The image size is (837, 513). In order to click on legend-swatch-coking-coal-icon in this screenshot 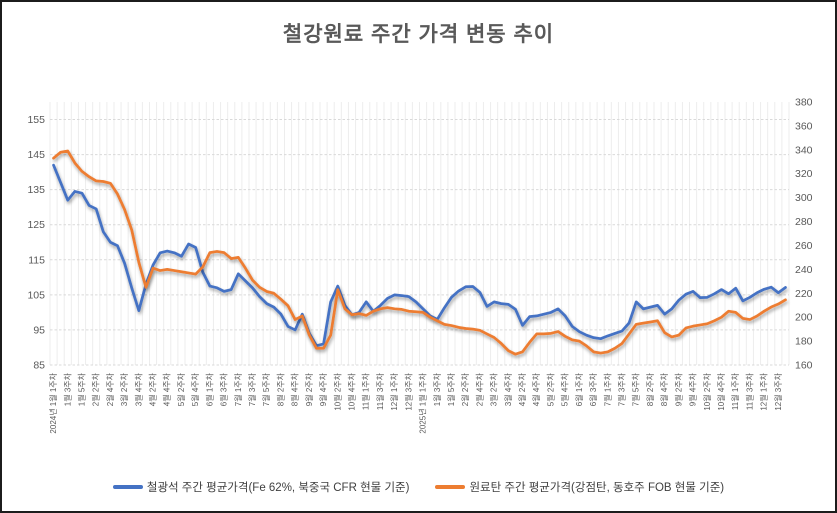, I will do `click(450, 487)`.